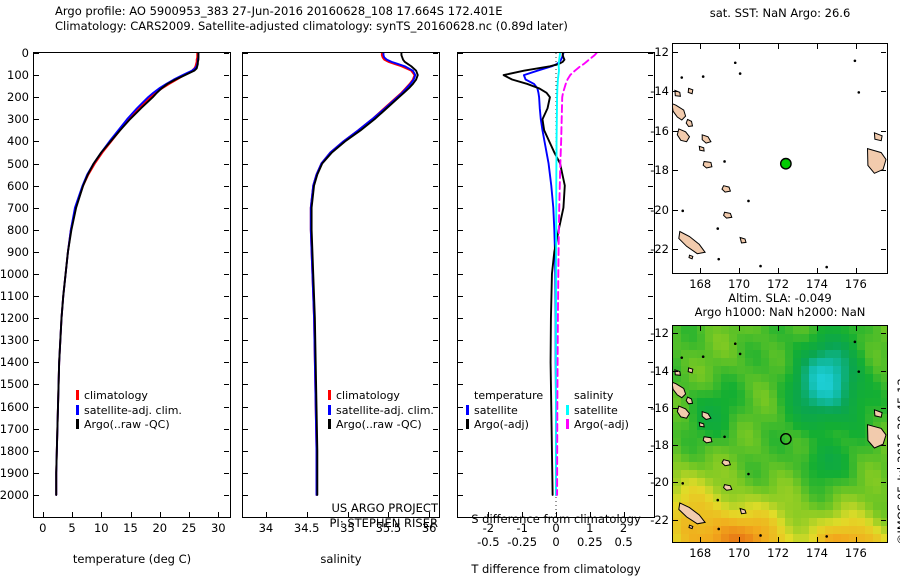  Describe the element at coordinates (659, 51) in the screenshot. I see `sst-map-ytick-label: -12` at that location.